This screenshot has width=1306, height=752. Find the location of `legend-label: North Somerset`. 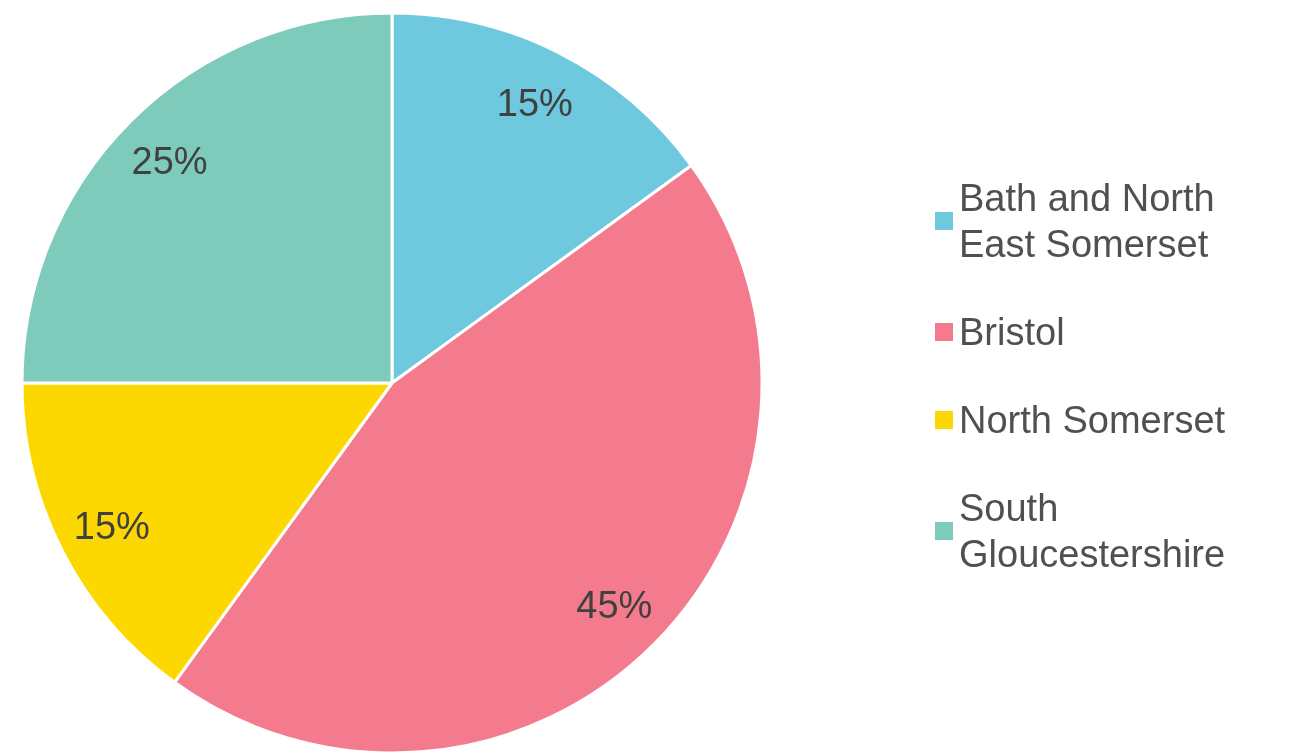

legend-label: North Somerset is located at coordinates (1092, 420).